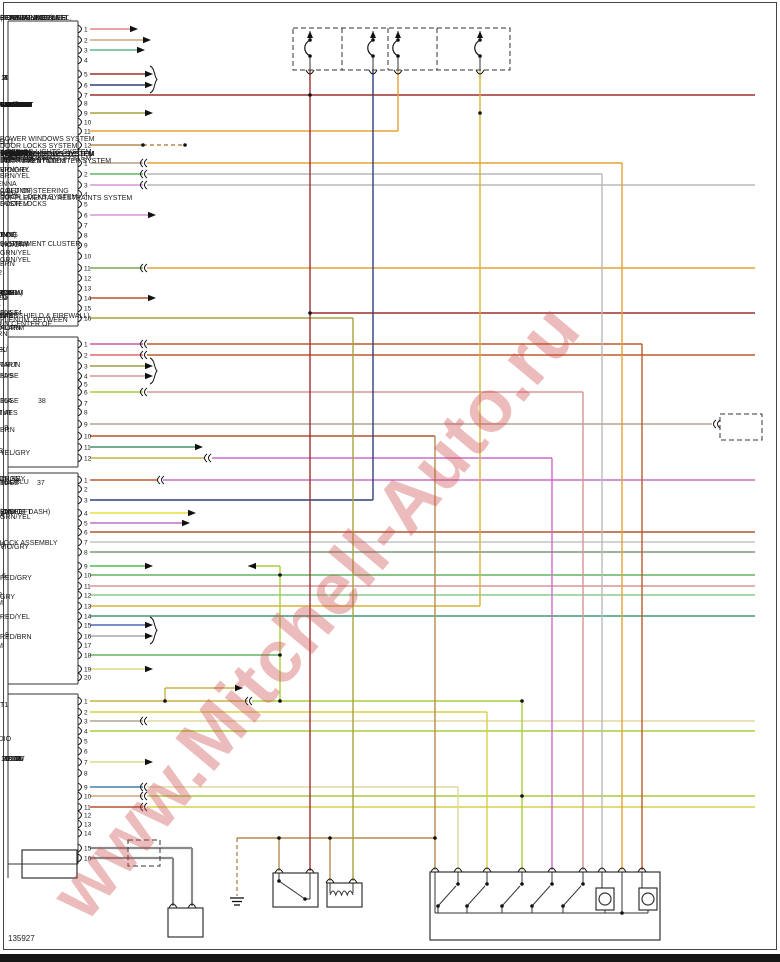 The height and width of the screenshot is (962, 780). I want to click on wire-label: RED/BLK, so click(15, 105).